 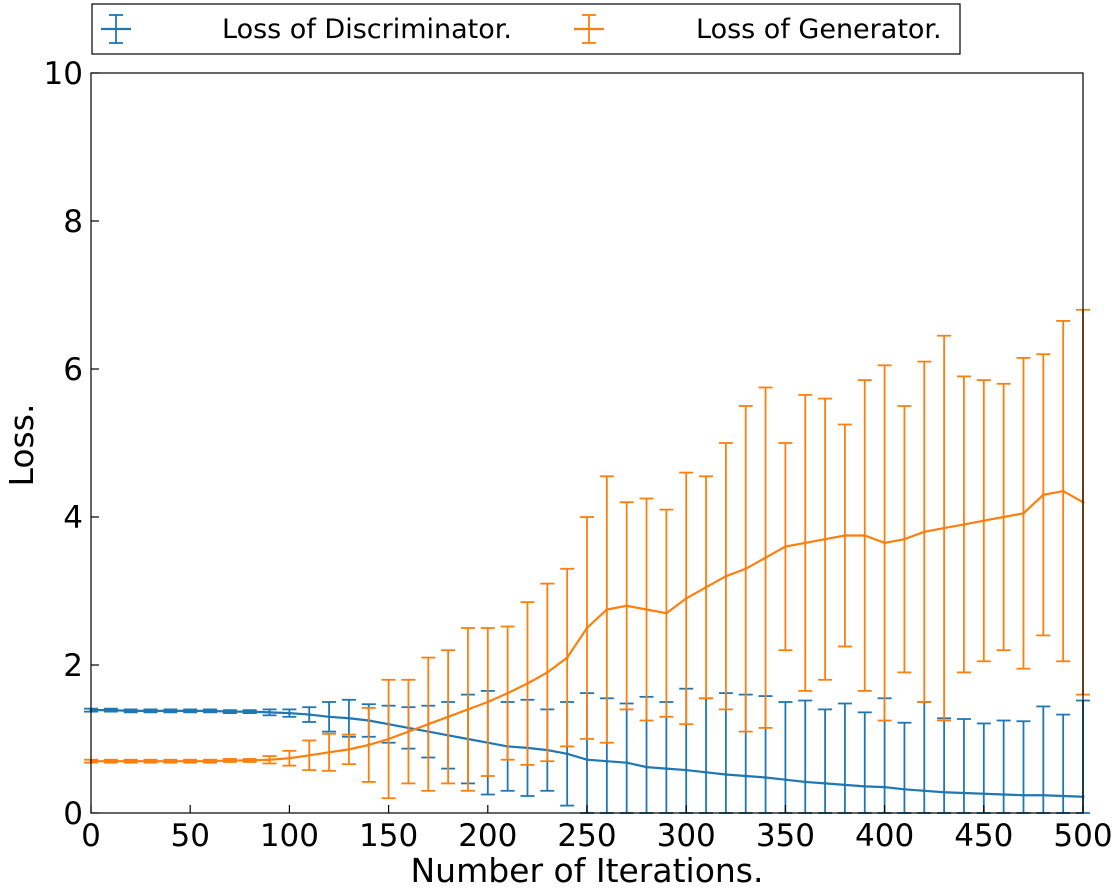 What do you see at coordinates (289, 836) in the screenshot?
I see `x-tick-label: 100` at bounding box center [289, 836].